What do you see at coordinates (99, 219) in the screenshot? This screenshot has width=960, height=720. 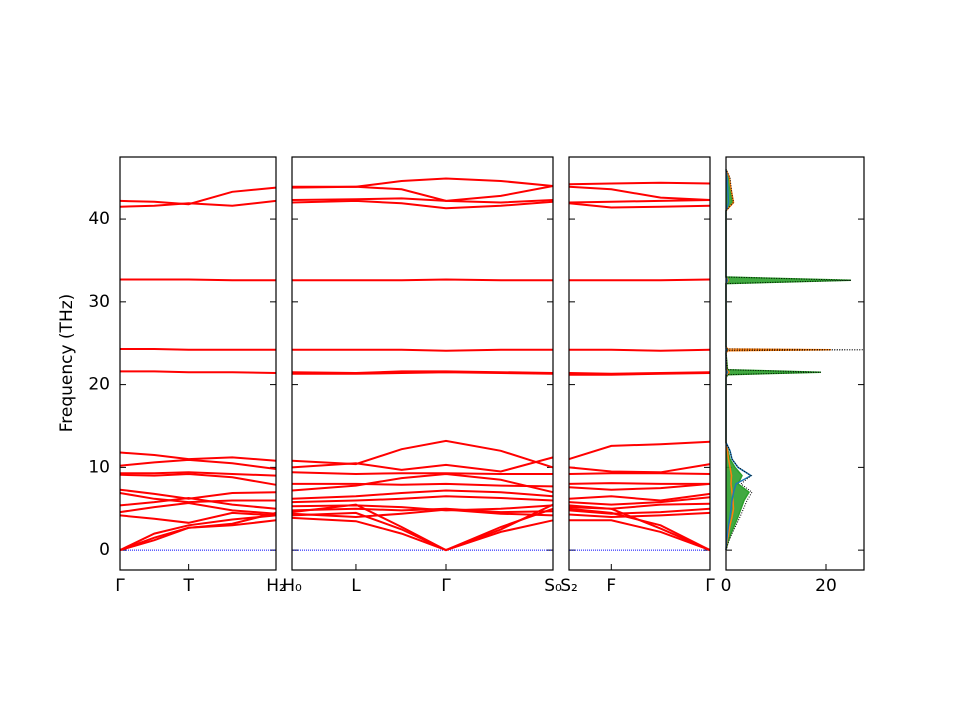 I see `y-tick-label: 40` at bounding box center [99, 219].